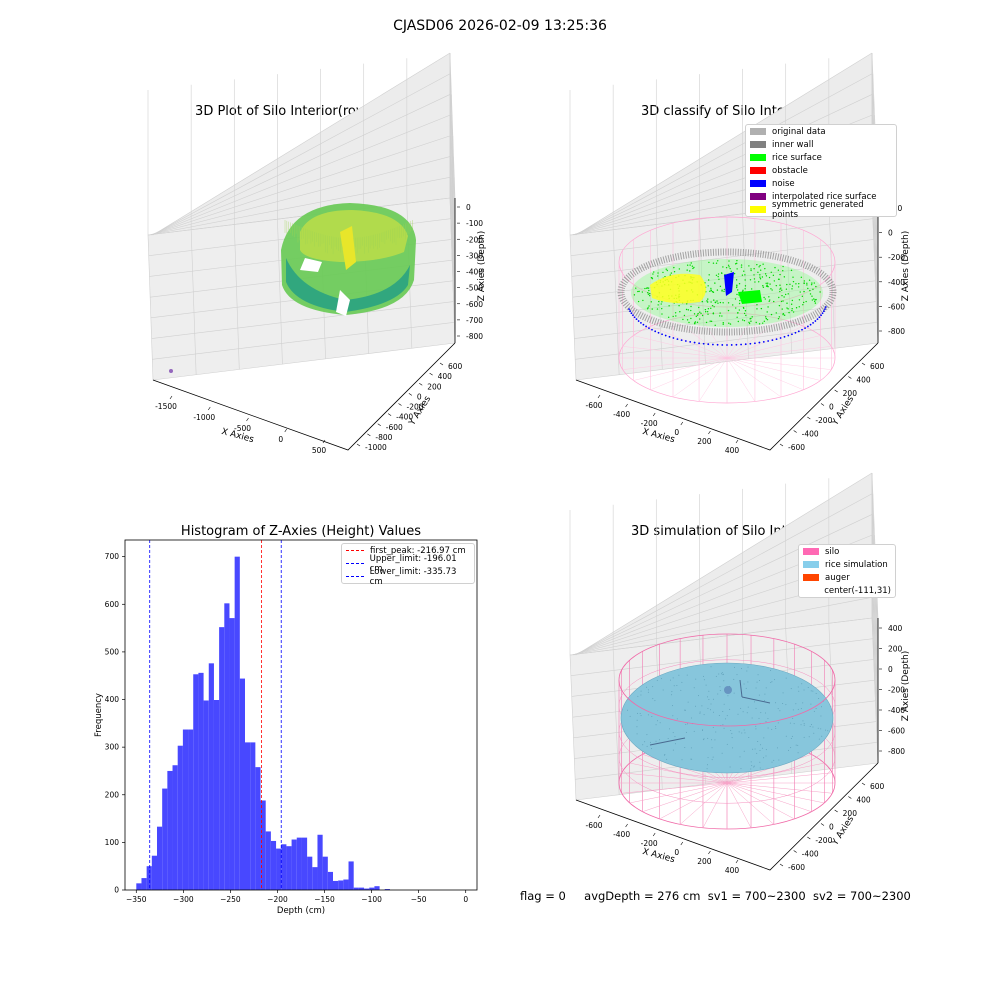  What do you see at coordinates (781, 865) in the screenshot?
I see `y-tick` at bounding box center [781, 865].